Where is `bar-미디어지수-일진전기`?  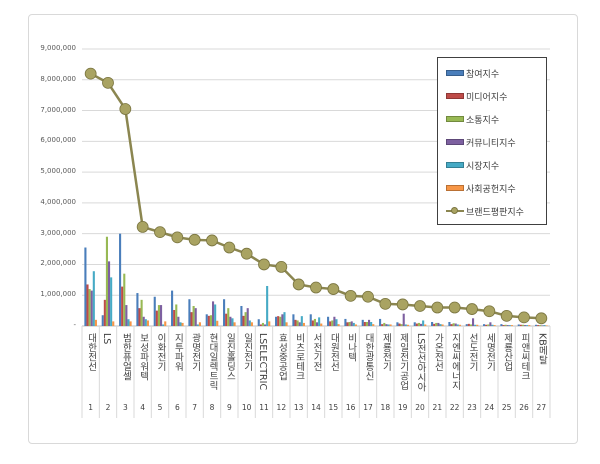
bar-미디어지수-일진전기 is located at coordinates (243, 320).